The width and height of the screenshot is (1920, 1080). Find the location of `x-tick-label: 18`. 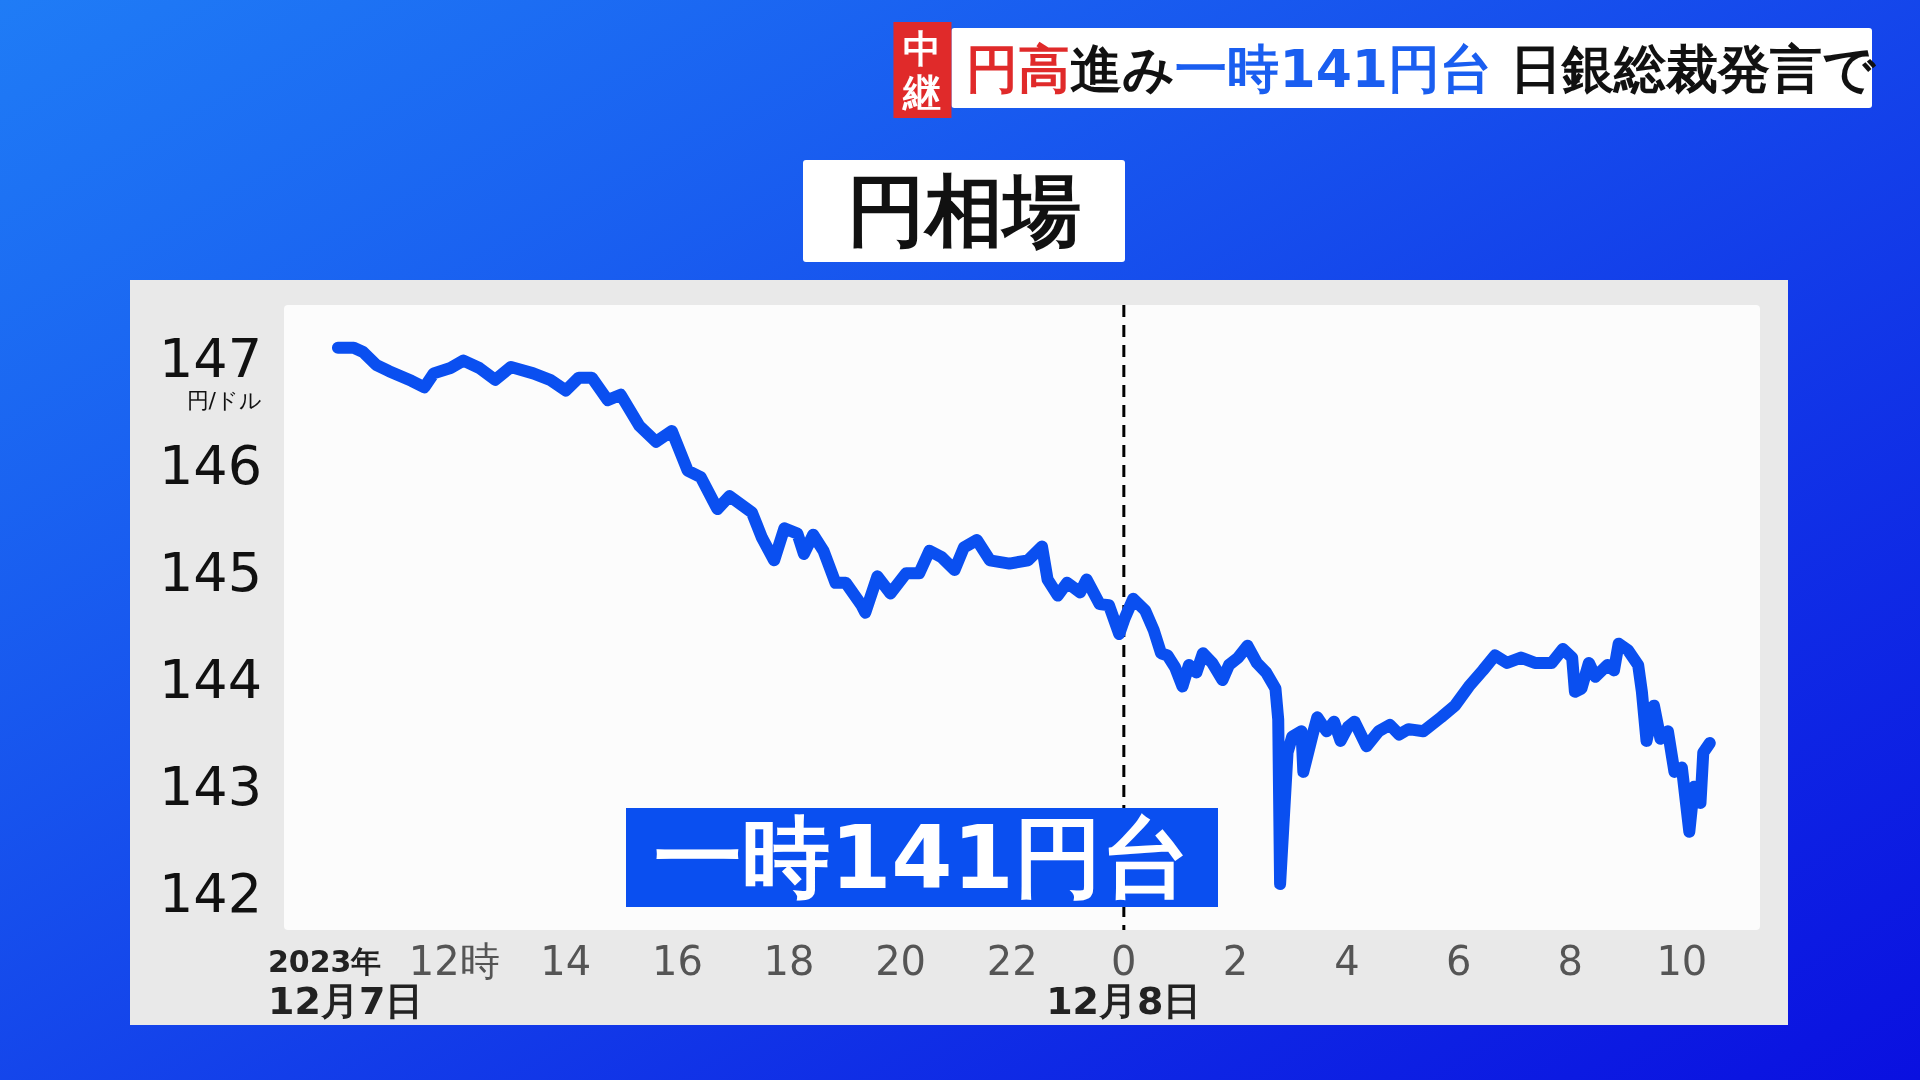

x-tick-label: 18 is located at coordinates (789, 961).